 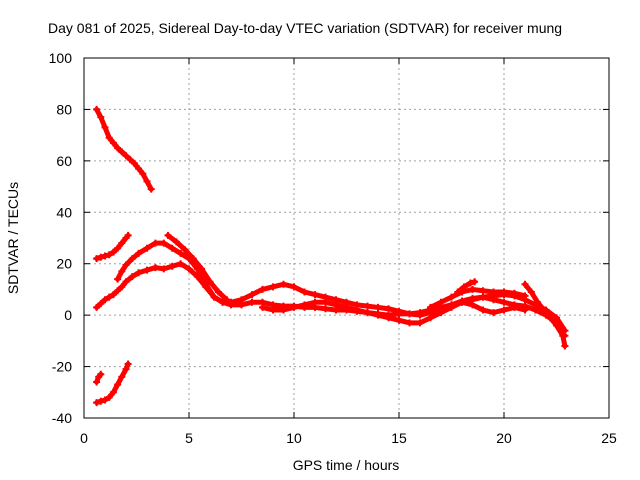 I want to click on x-tick-label: 5, so click(x=189, y=438).